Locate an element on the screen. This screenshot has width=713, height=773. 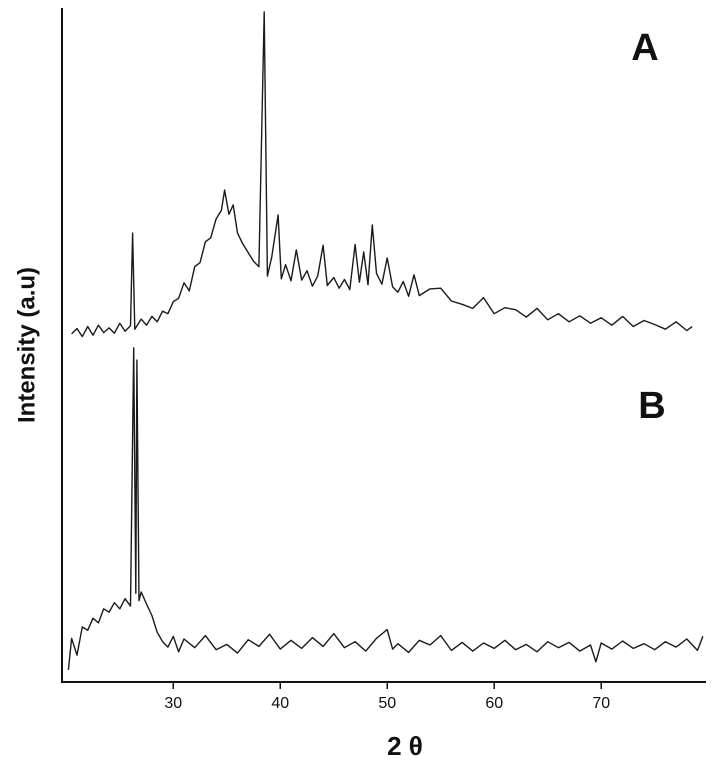
annotation: B is located at coordinates (651, 406).